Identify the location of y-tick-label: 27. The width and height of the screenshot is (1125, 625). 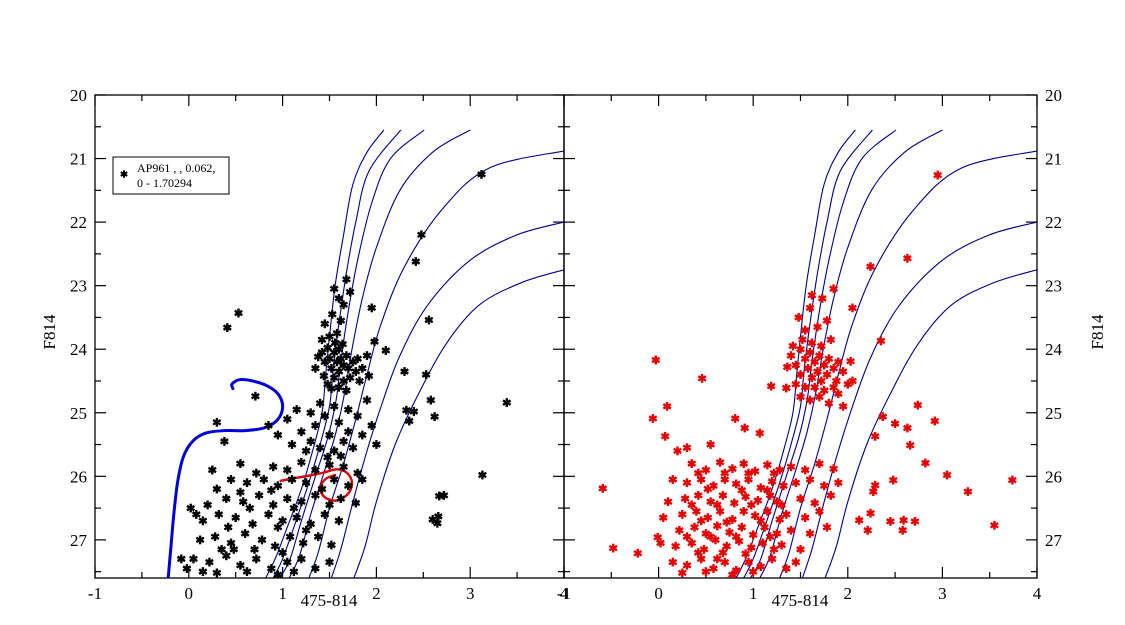
(79, 540).